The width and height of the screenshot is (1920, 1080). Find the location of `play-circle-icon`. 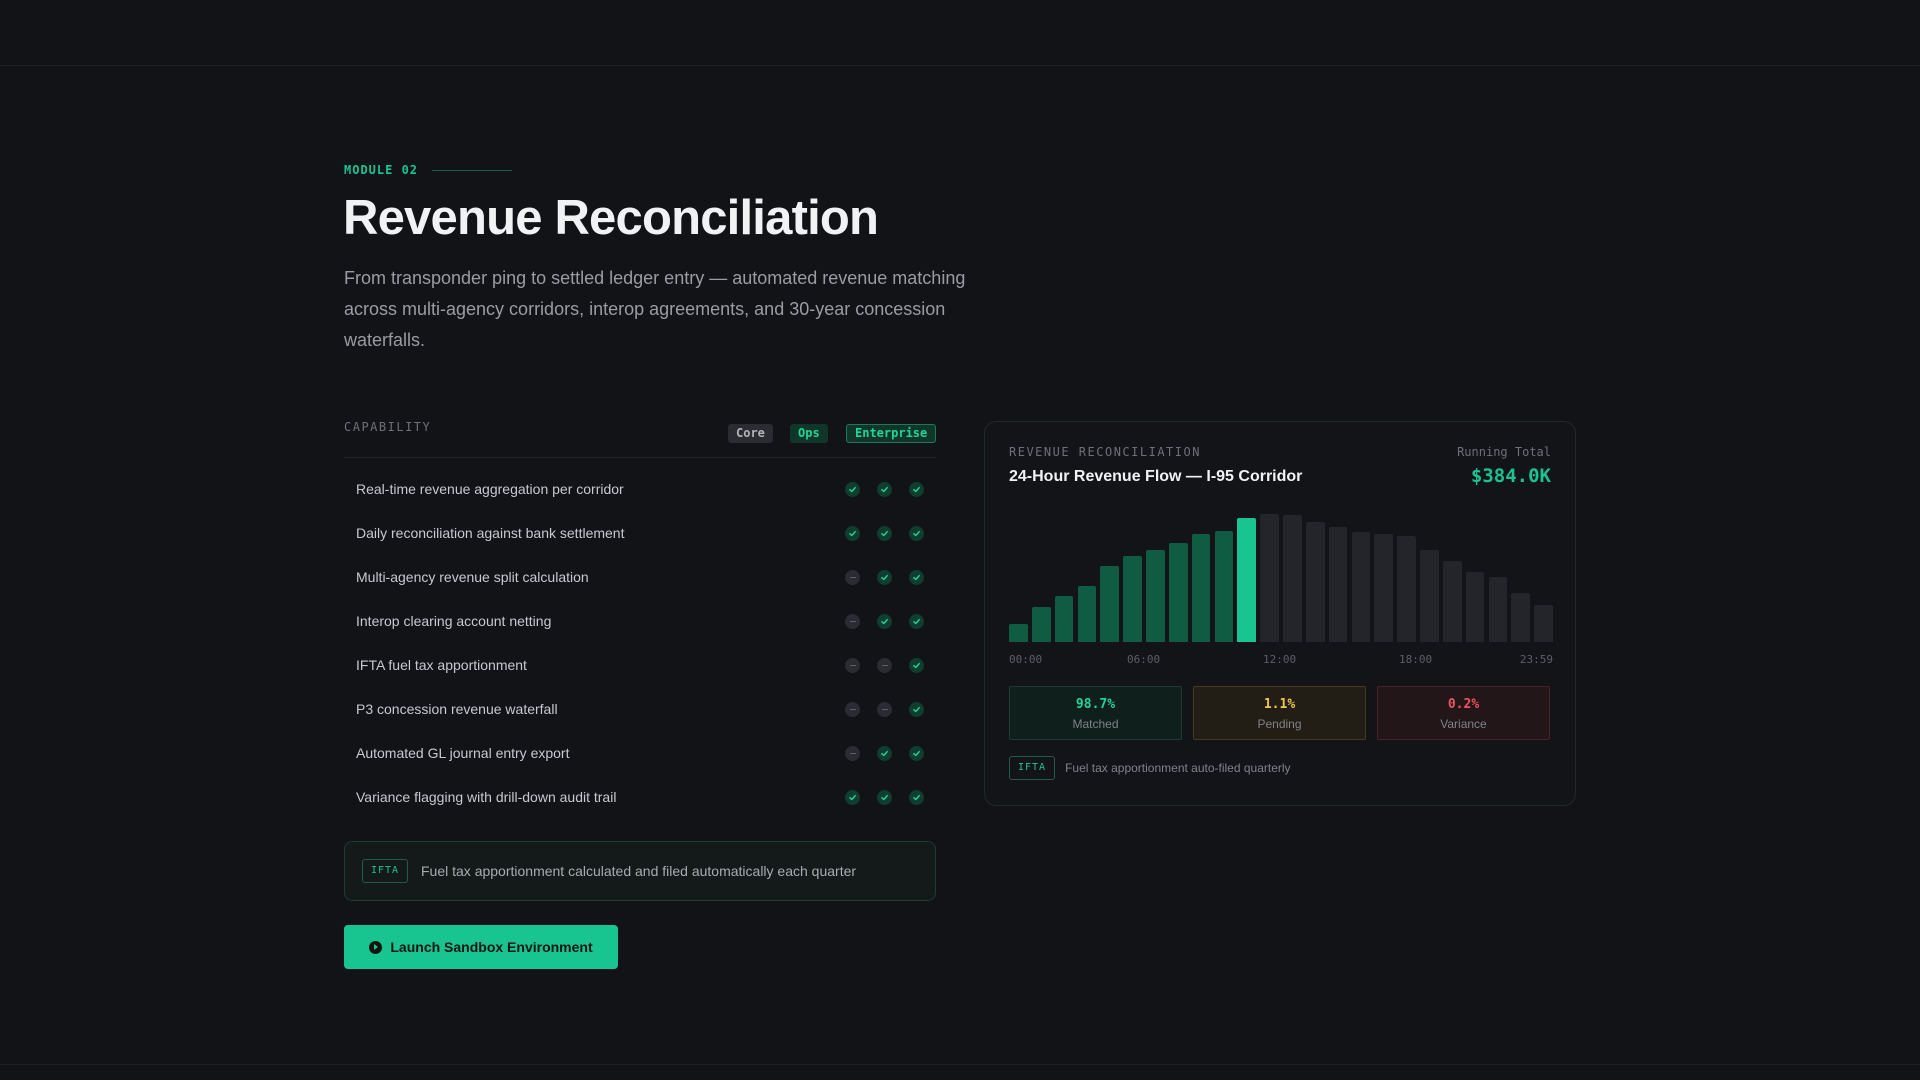

play-circle-icon is located at coordinates (376, 947).